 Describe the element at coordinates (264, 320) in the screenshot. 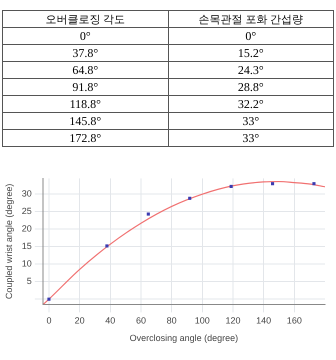

I see `x-tick-label: 140` at that location.